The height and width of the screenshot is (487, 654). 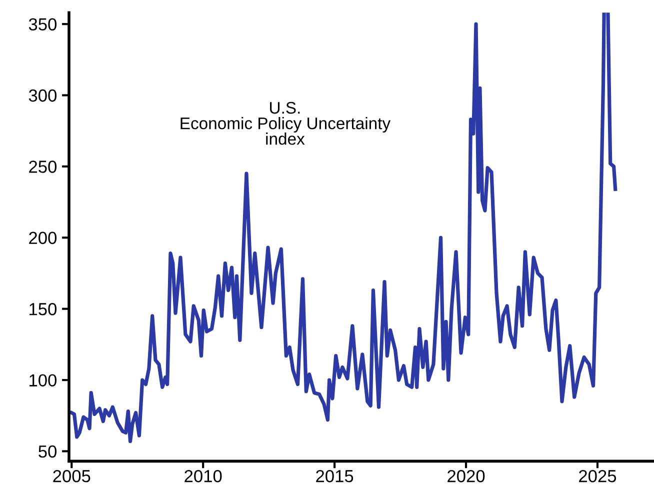 What do you see at coordinates (43, 238) in the screenshot?
I see `y-tick-label: 200` at bounding box center [43, 238].